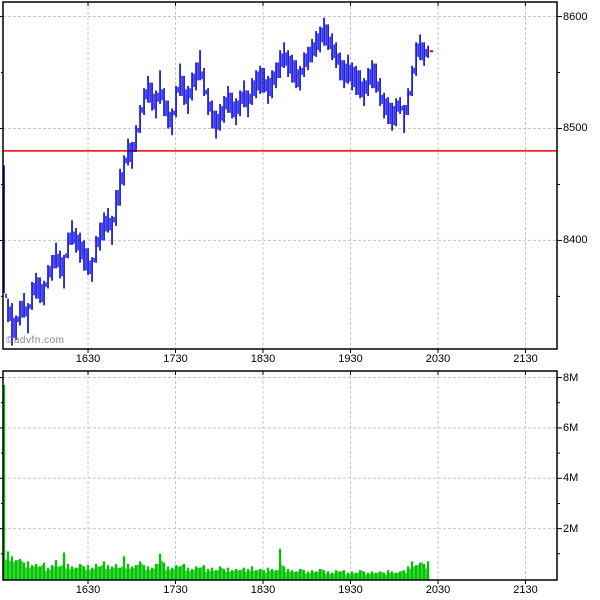  I want to click on volume-axis-label: 4M, so click(571, 478).